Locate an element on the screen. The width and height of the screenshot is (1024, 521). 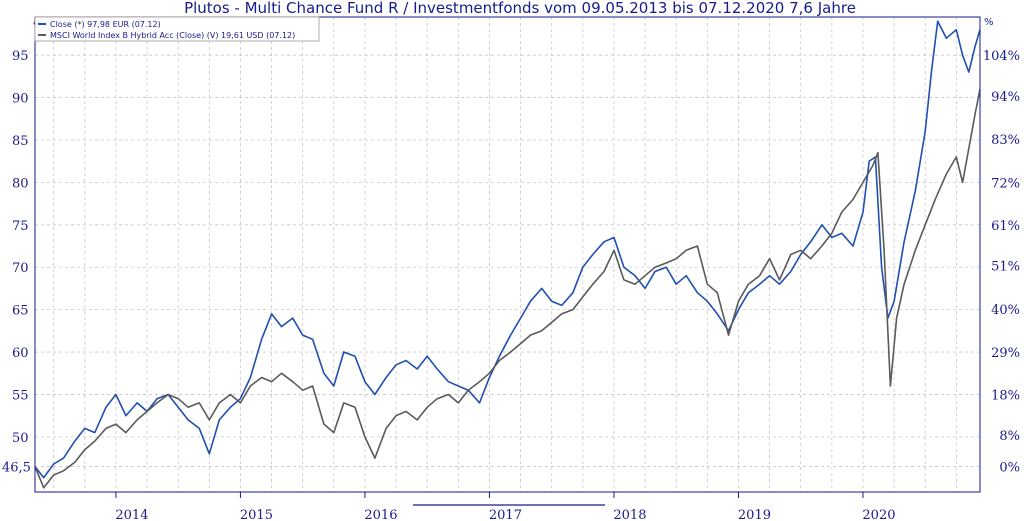
y-tick-label-left: 85 is located at coordinates (20, 141).